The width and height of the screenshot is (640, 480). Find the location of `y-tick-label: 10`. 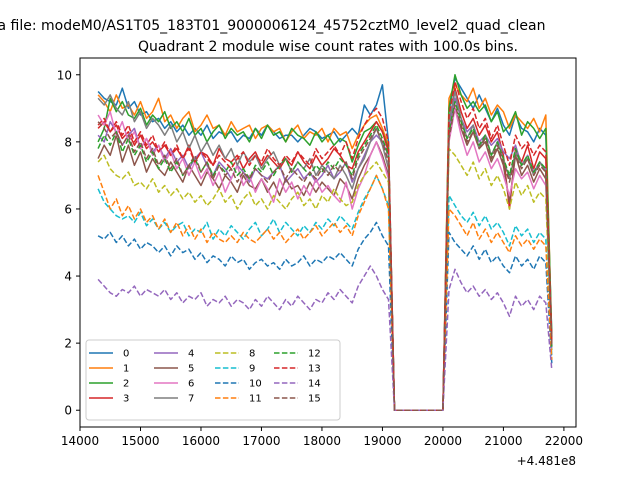

y-tick-label: 10 is located at coordinates (64, 75).